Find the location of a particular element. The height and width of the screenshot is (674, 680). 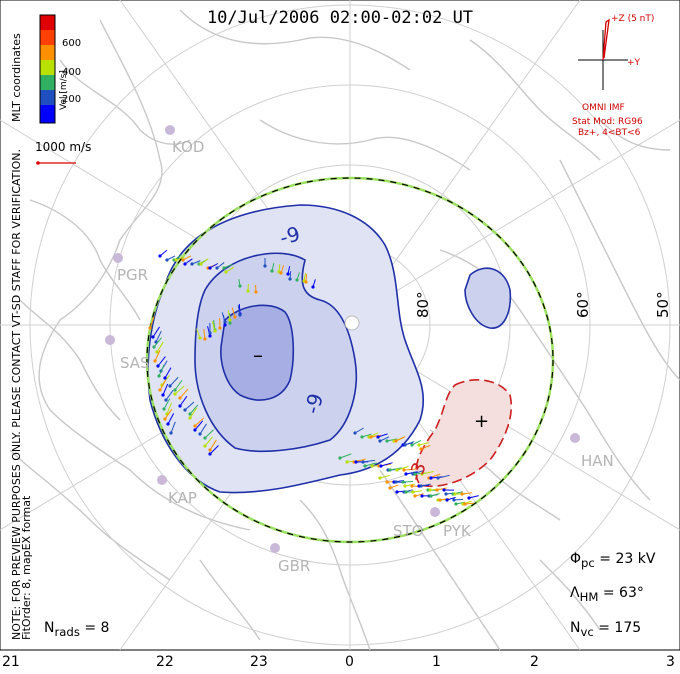

positive-cell is located at coordinates (464, 433).